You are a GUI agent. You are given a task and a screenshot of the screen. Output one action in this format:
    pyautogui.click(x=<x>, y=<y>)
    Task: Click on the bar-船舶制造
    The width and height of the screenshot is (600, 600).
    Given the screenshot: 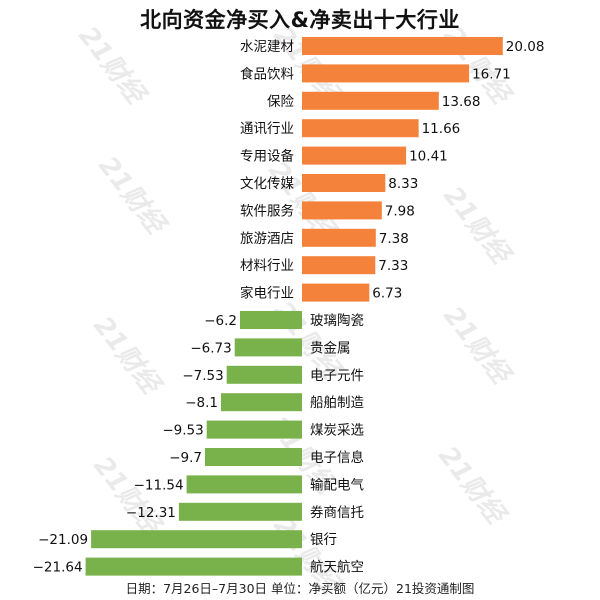 What is the action you would take?
    pyautogui.click(x=261, y=402)
    